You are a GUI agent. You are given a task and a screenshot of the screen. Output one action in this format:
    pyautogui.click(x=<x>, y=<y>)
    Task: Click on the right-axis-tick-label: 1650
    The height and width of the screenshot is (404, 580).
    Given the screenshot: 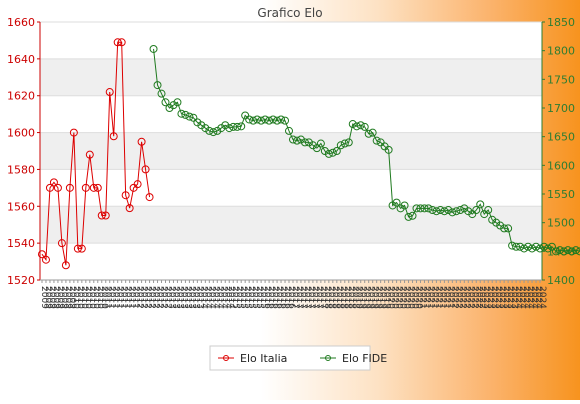 What is the action you would take?
    pyautogui.click(x=561, y=137)
    